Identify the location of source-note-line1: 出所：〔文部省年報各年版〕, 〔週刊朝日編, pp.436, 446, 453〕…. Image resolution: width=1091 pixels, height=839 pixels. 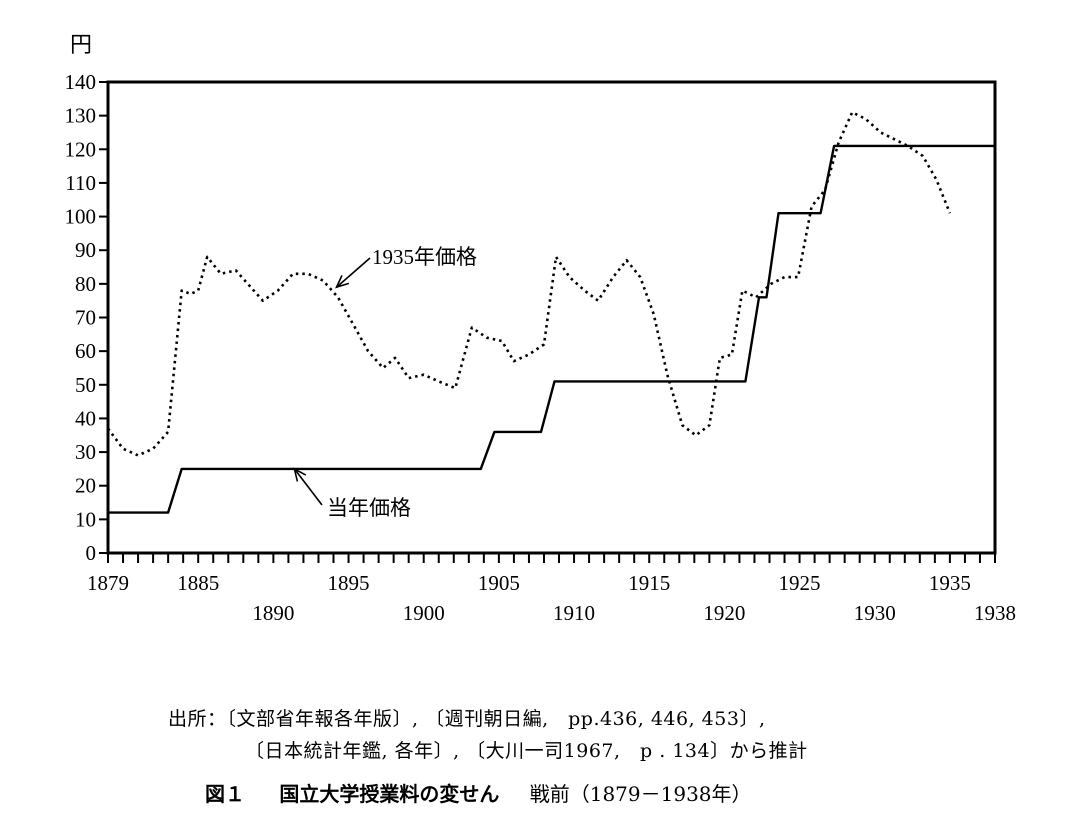
(467, 719).